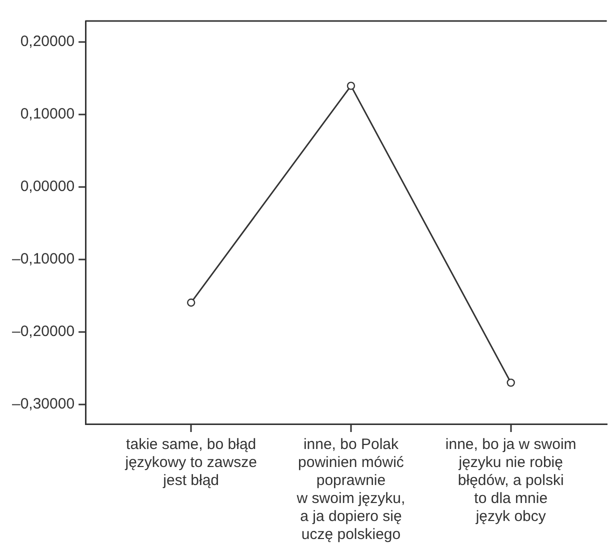 The width and height of the screenshot is (612, 551). Describe the element at coordinates (43, 404) in the screenshot. I see `y-tick-label: –0,30000` at that location.